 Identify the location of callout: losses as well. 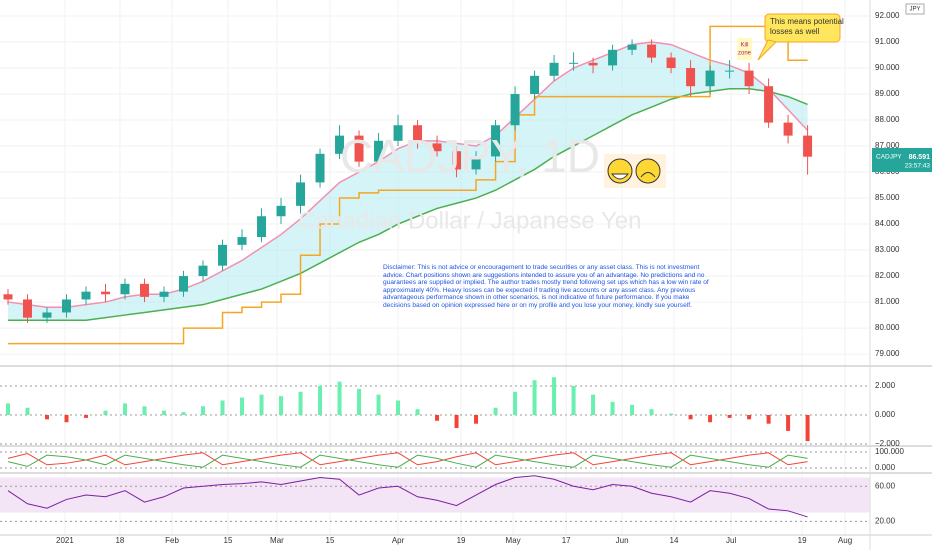
(795, 31).